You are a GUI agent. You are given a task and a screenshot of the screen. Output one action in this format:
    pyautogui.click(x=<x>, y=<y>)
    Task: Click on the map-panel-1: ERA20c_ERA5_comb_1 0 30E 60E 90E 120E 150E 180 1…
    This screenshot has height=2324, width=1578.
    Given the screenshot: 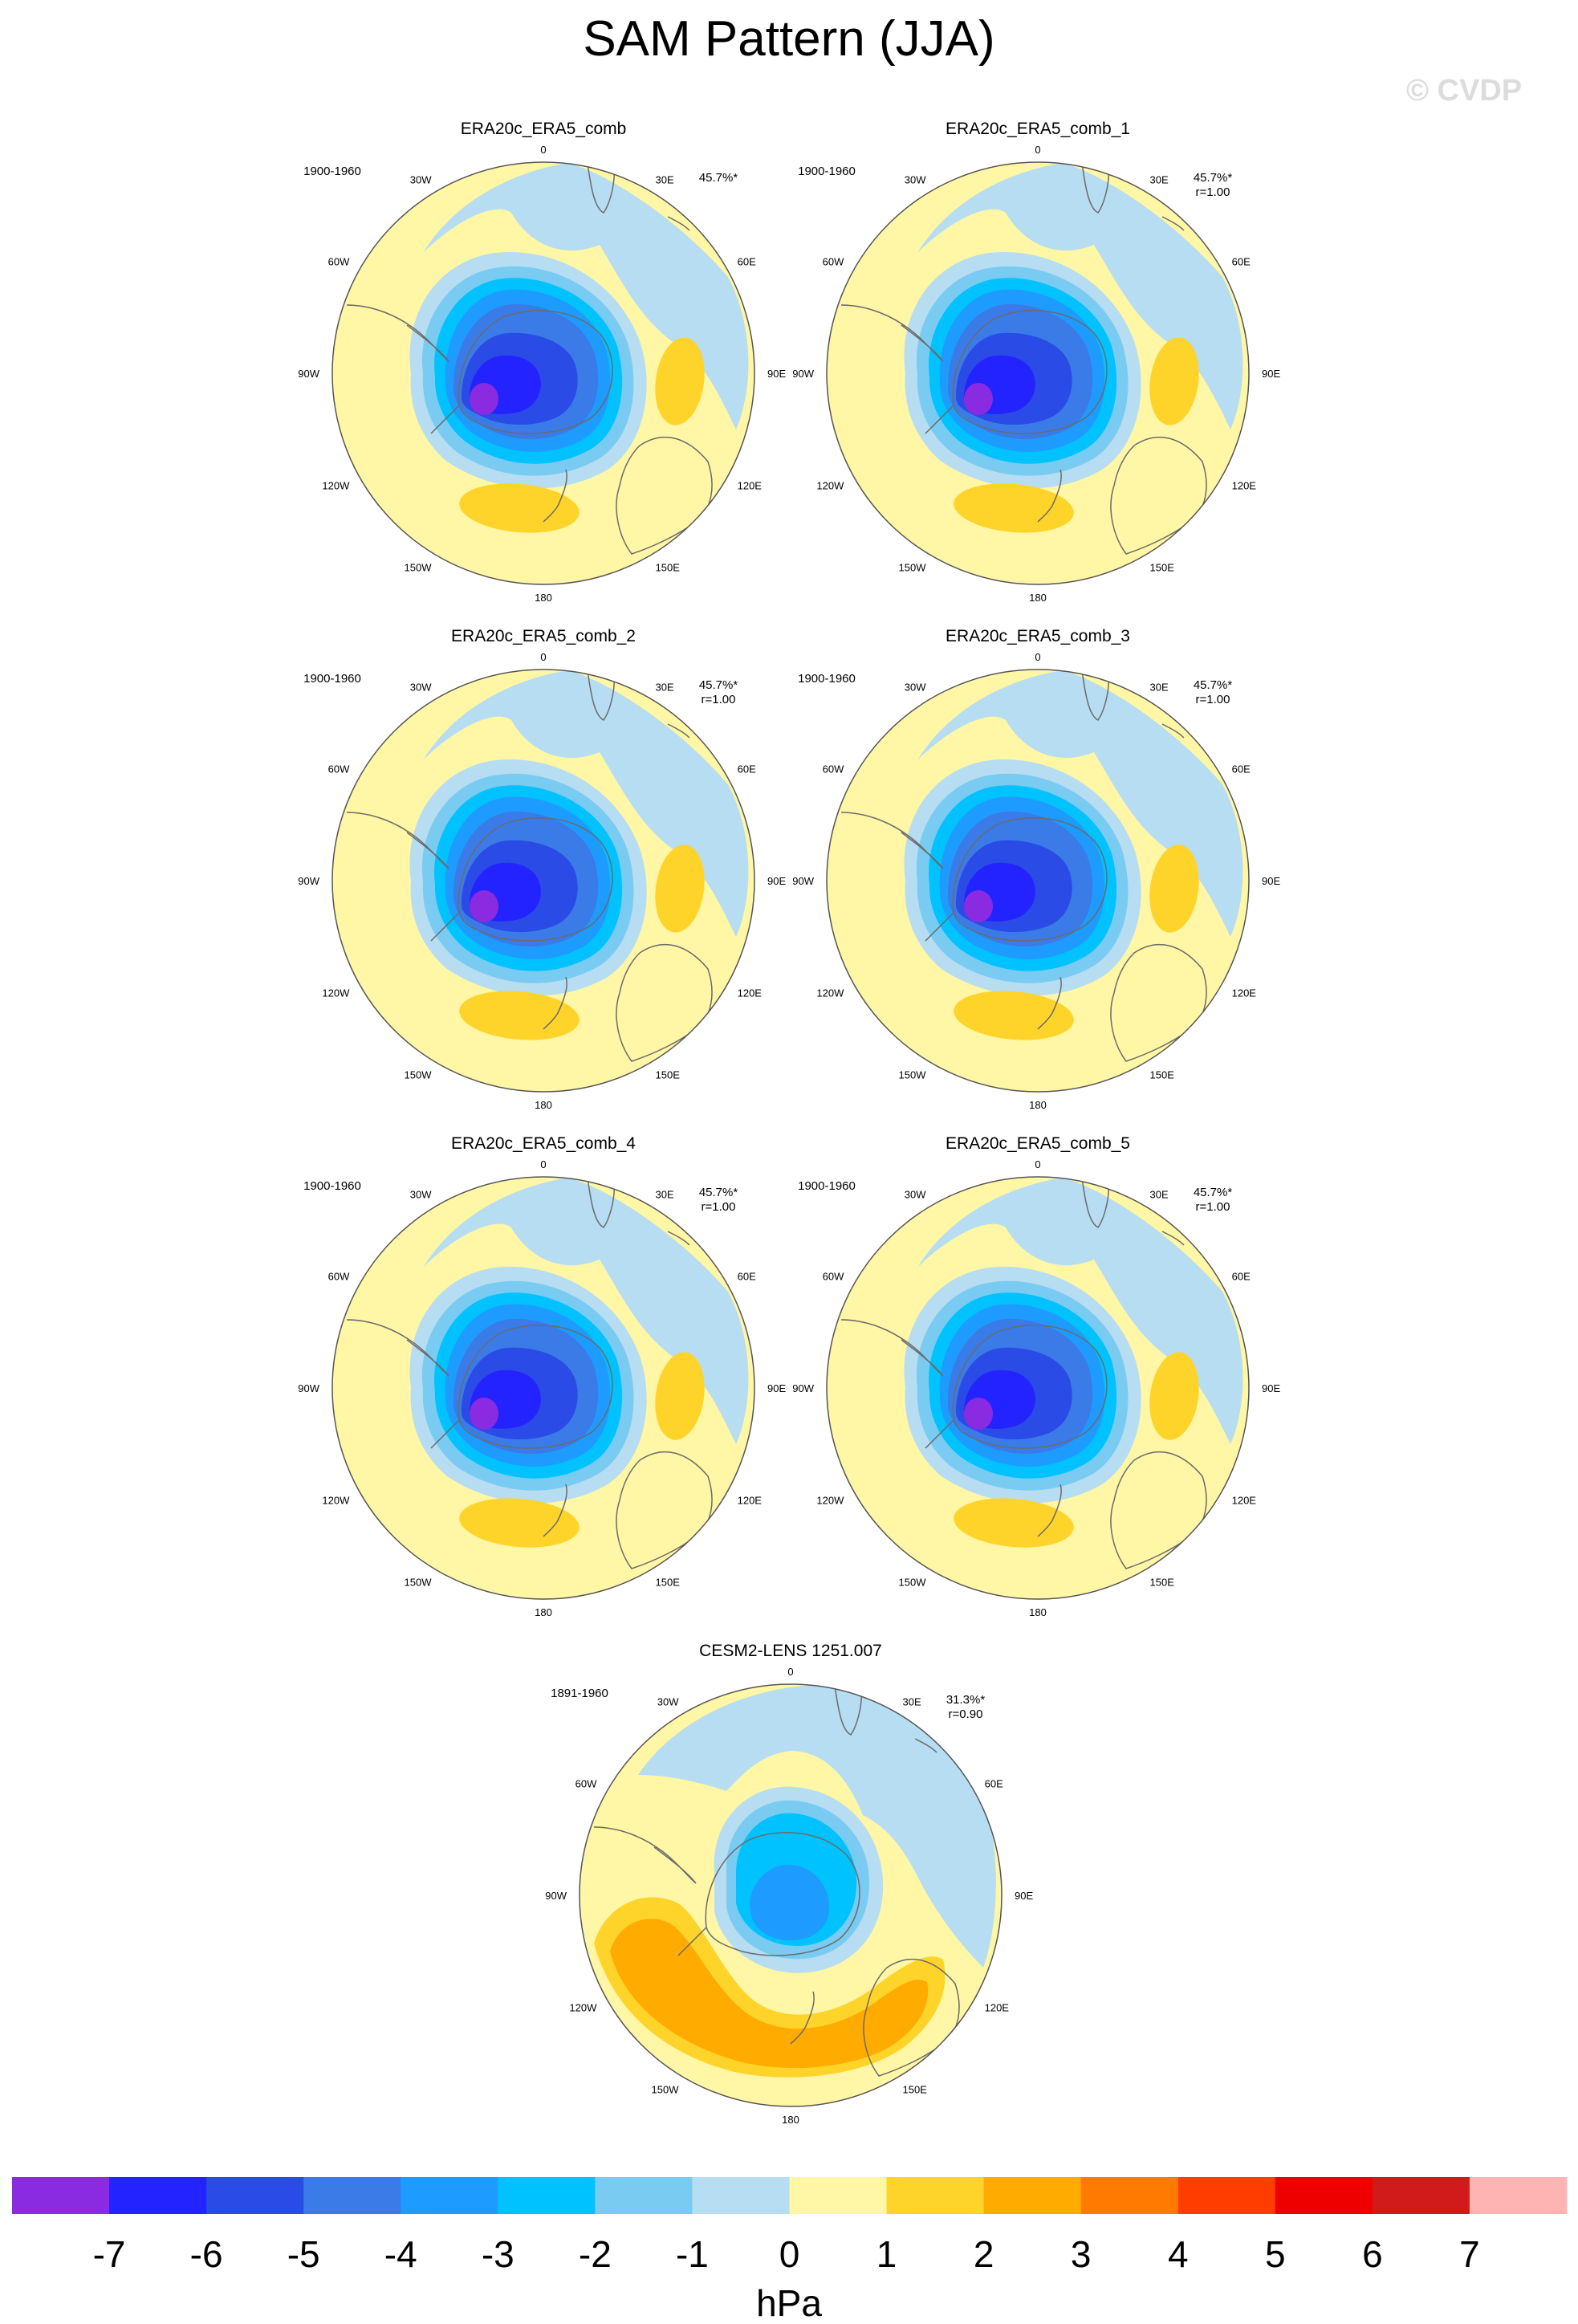 What is the action you would take?
    pyautogui.click(x=1036, y=362)
    